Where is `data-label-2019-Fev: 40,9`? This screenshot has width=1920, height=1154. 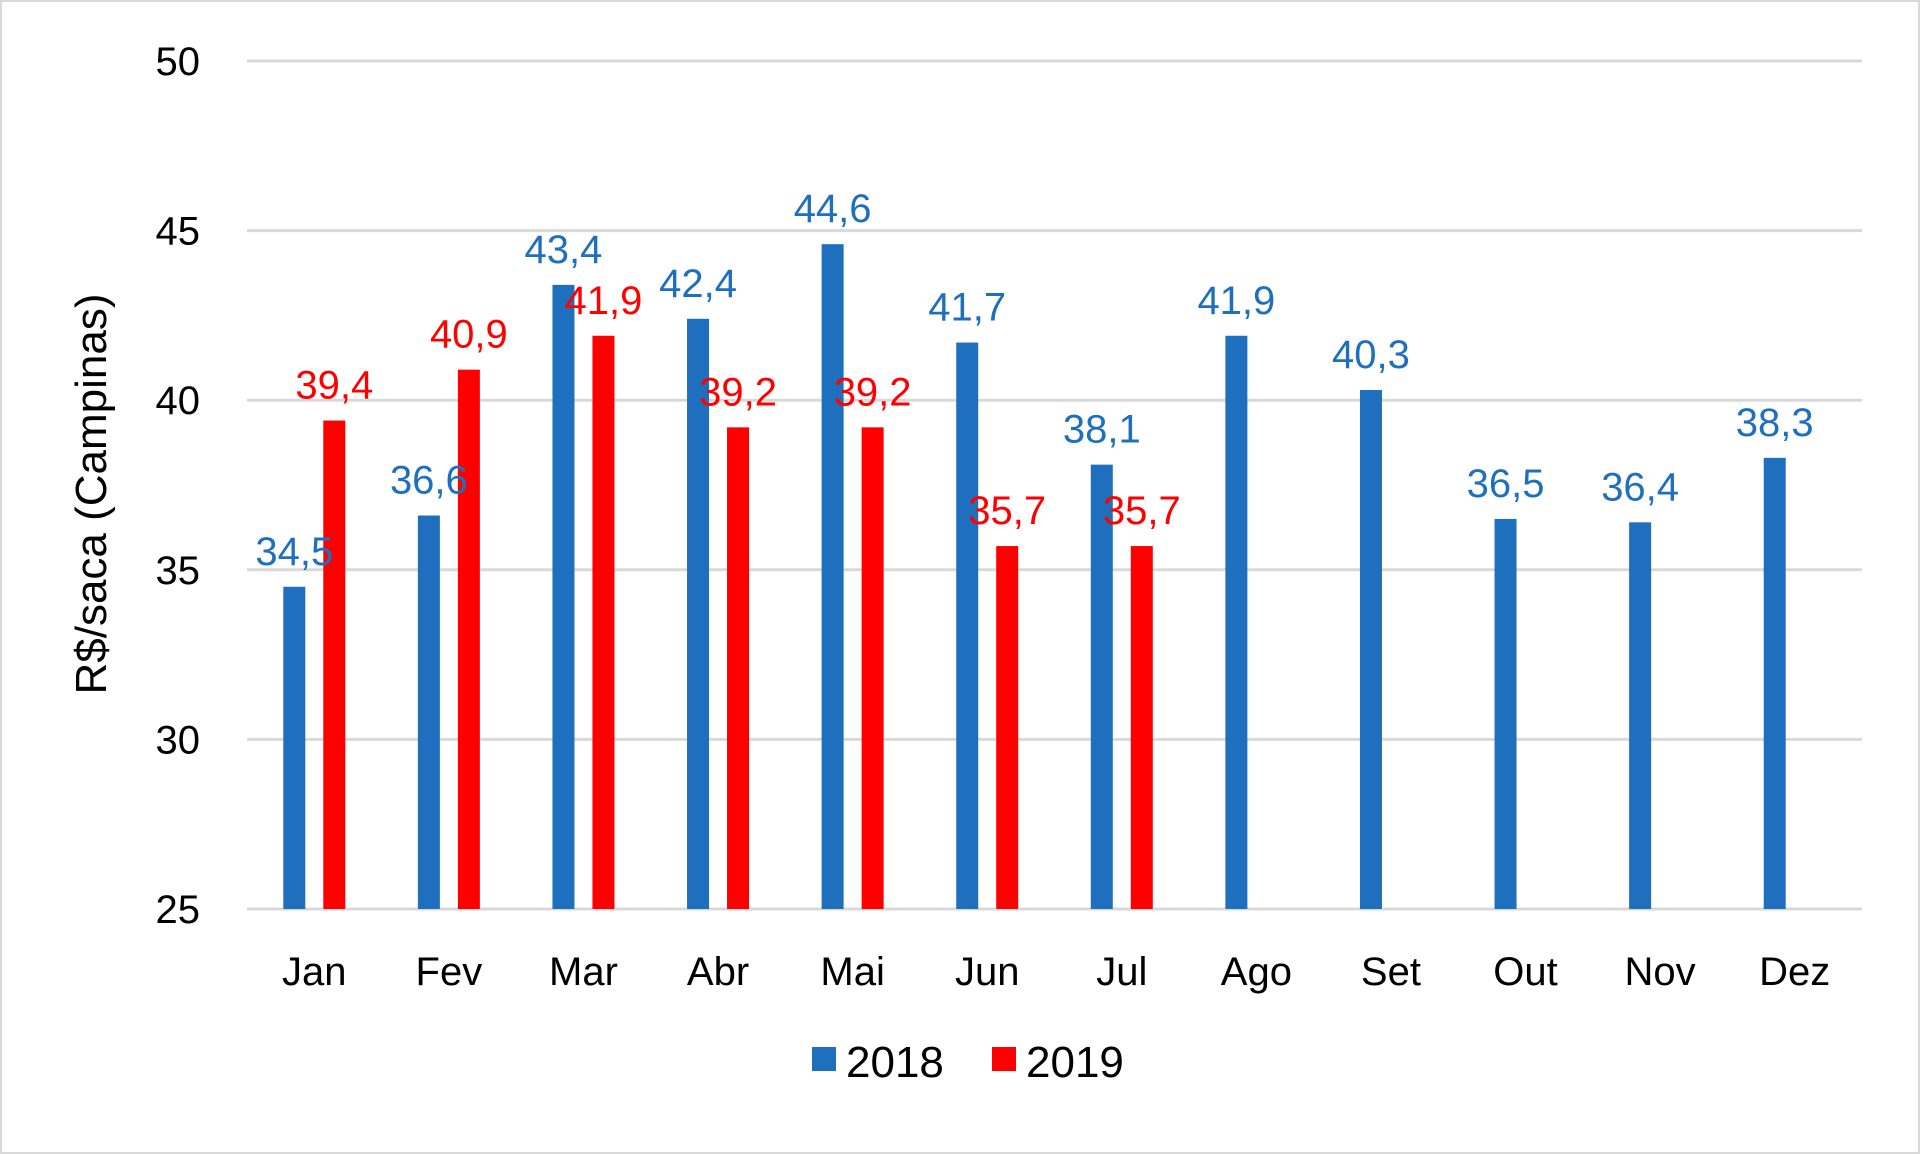
data-label-2019-Fev: 40,9 is located at coordinates (469, 335).